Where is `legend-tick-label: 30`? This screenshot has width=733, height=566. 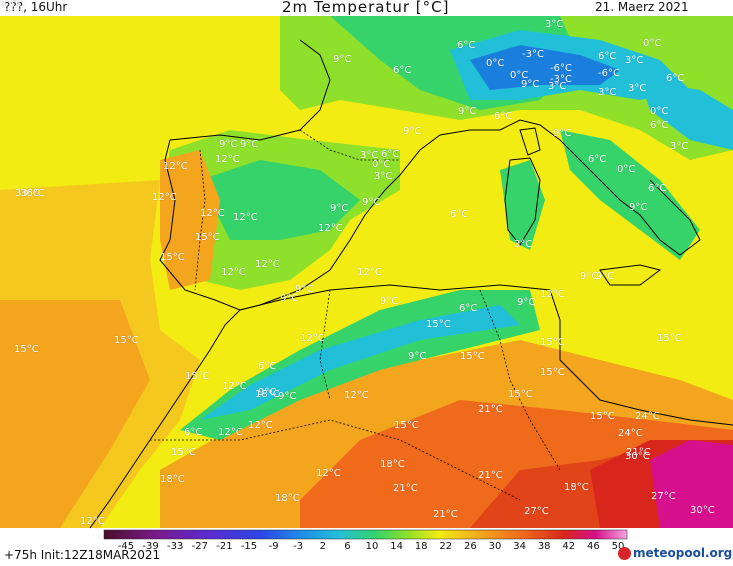 legend-tick-label: 30 is located at coordinates (495, 546).